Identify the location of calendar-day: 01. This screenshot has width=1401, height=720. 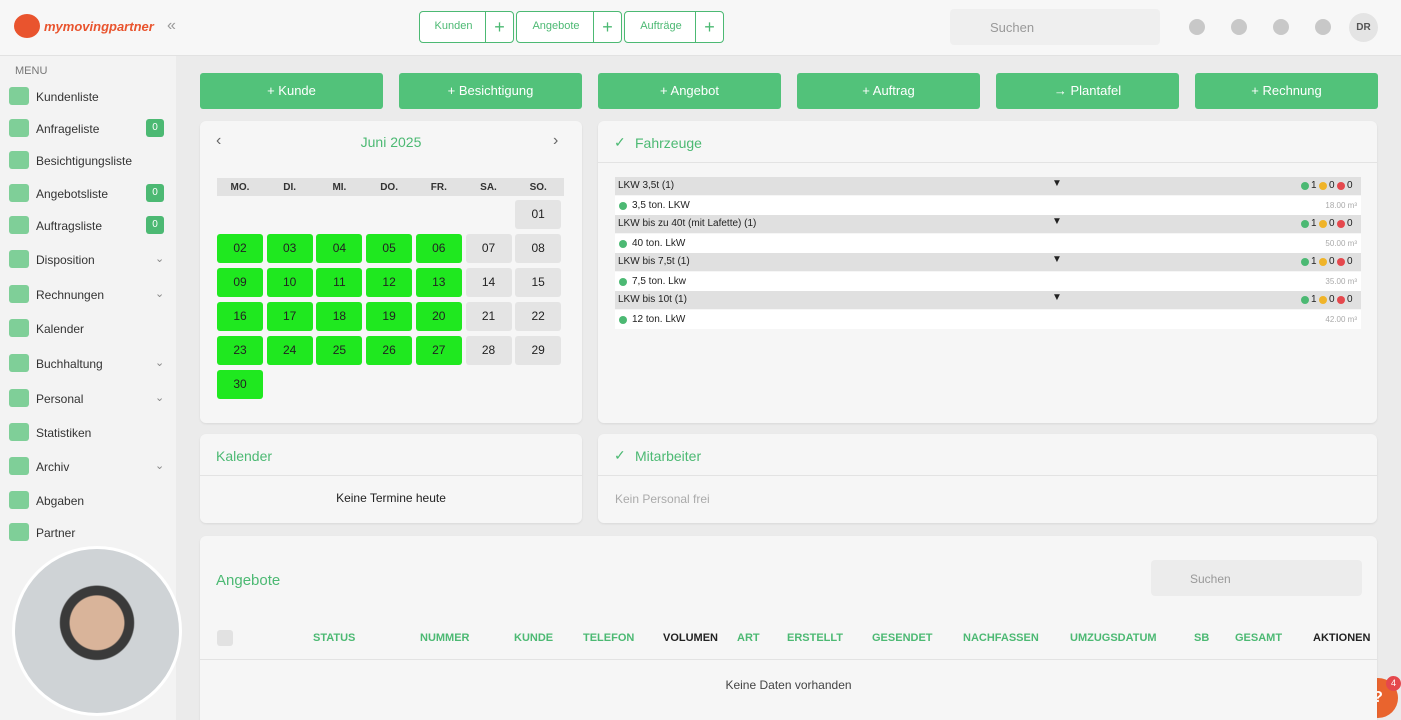
(538, 214).